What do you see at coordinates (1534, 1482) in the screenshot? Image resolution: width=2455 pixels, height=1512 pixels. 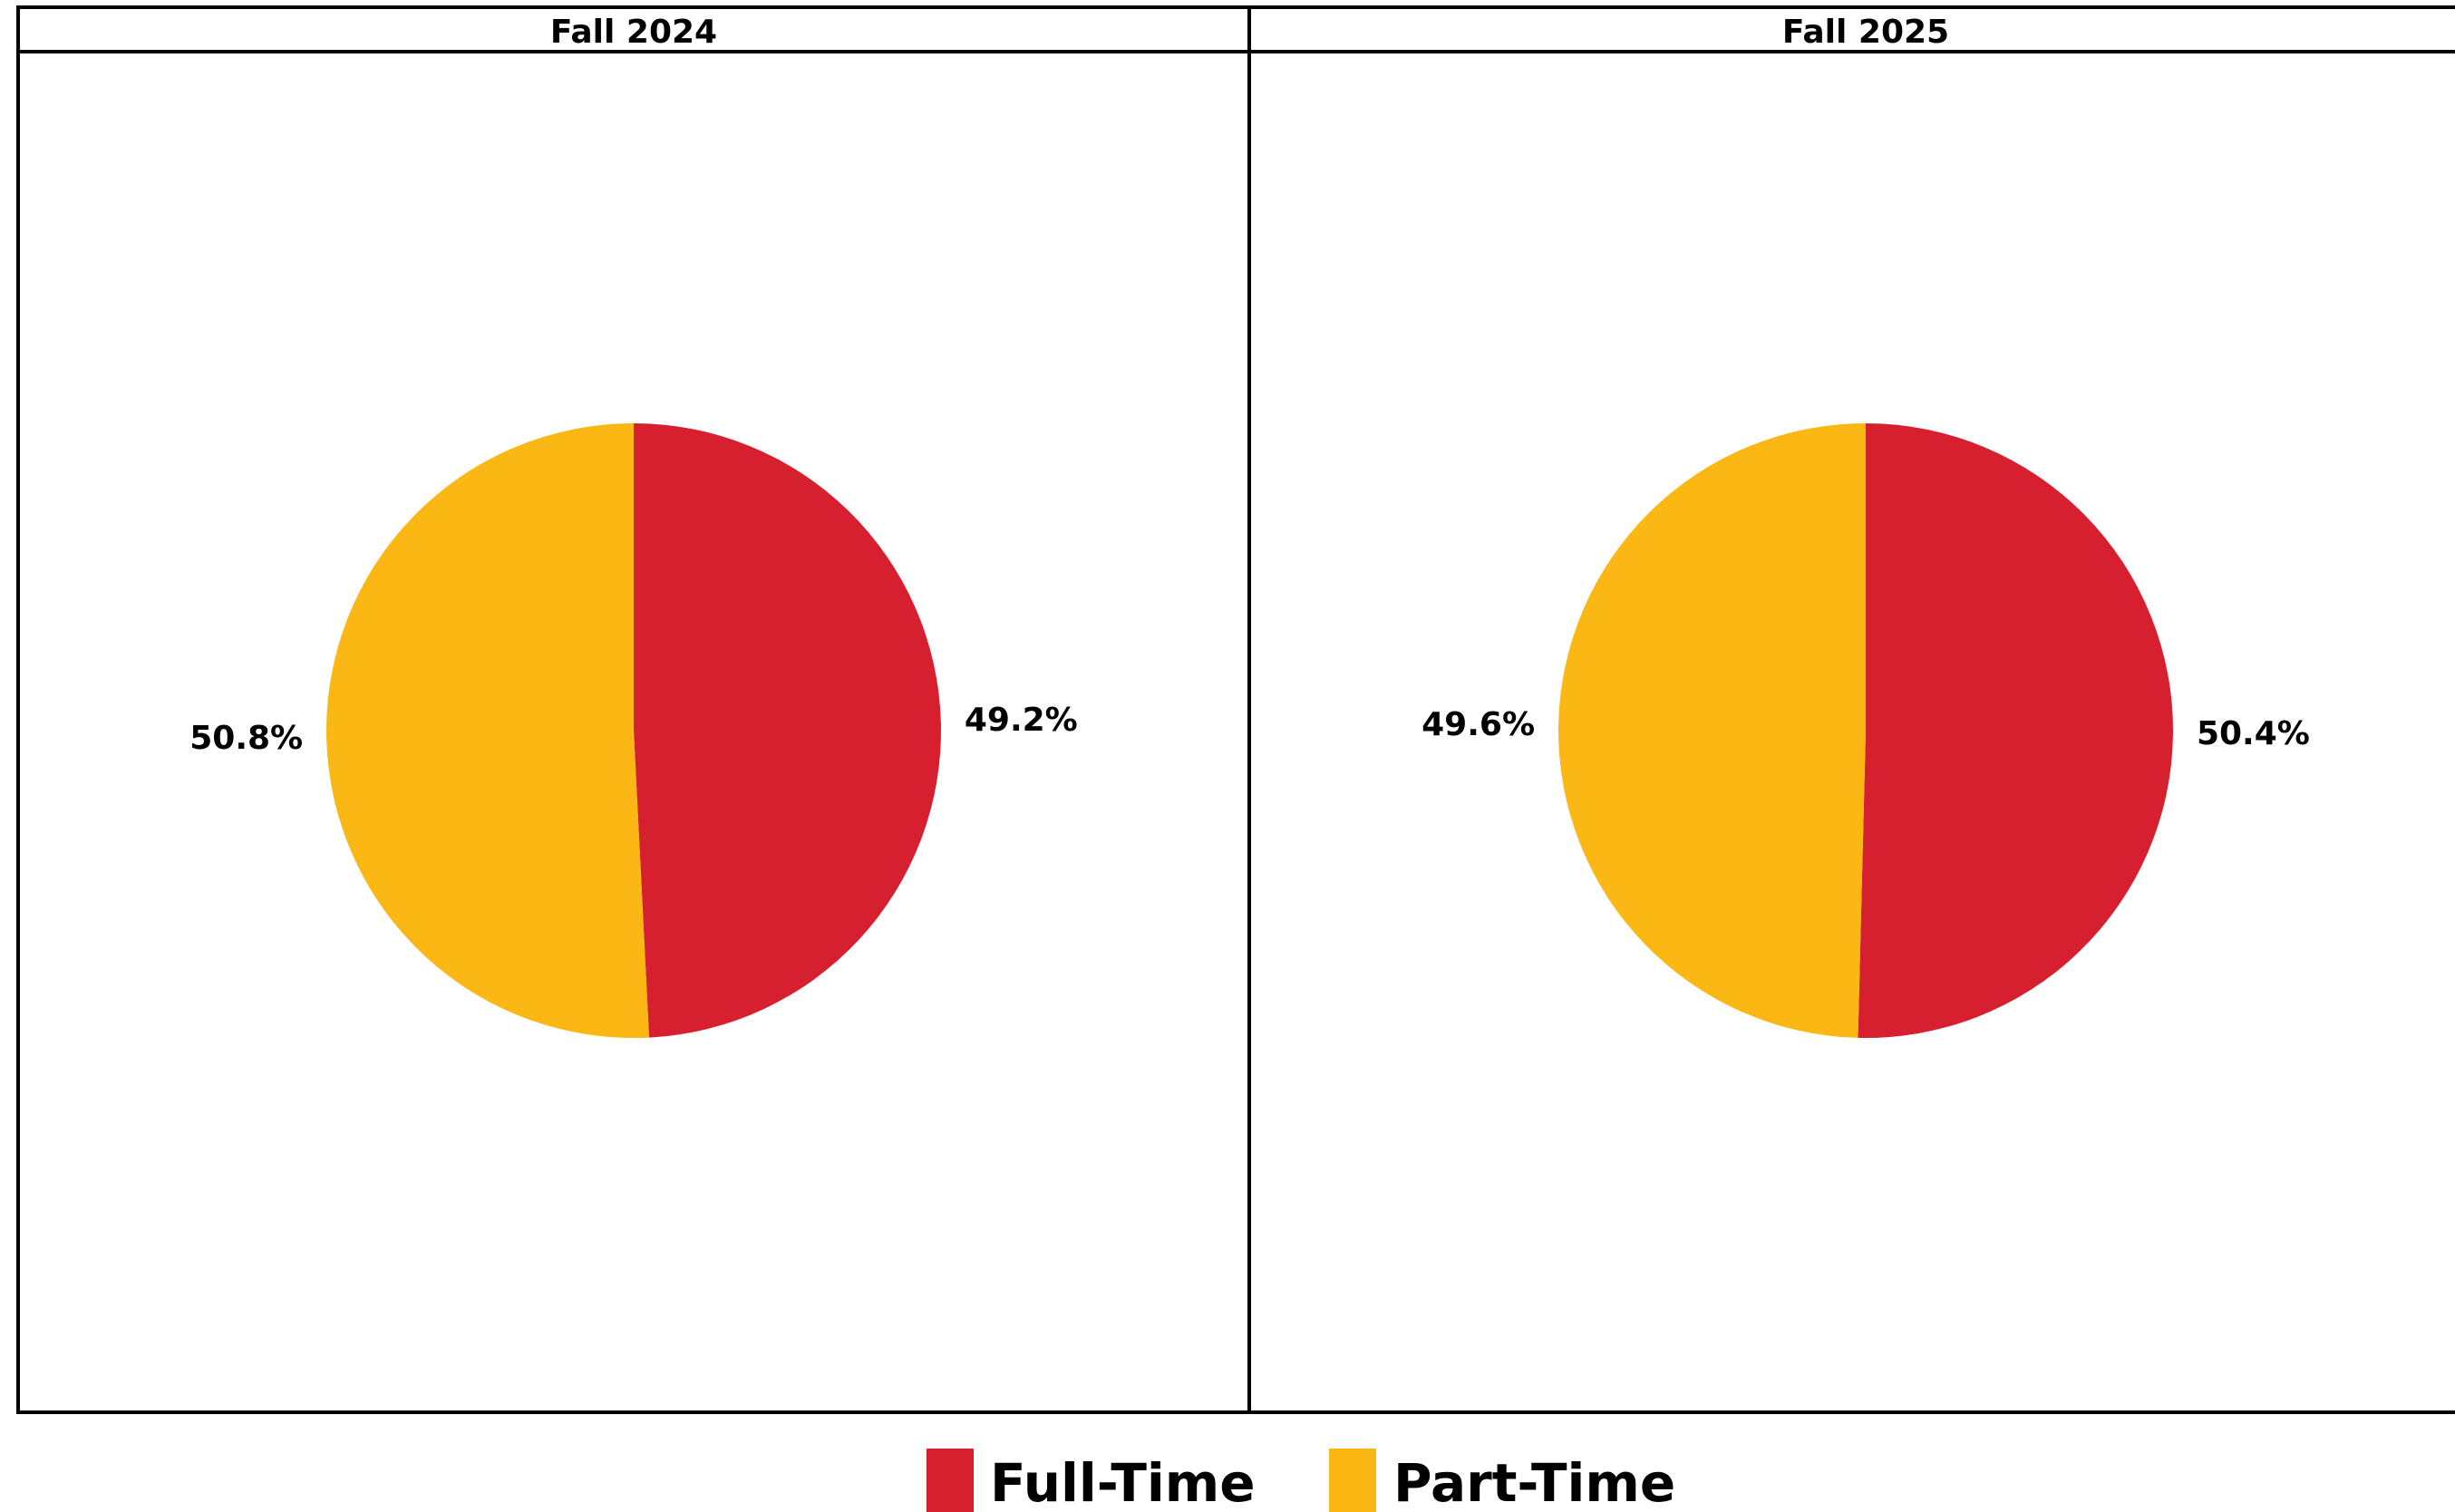 I see `legend-label-part-time: Part-Time` at bounding box center [1534, 1482].